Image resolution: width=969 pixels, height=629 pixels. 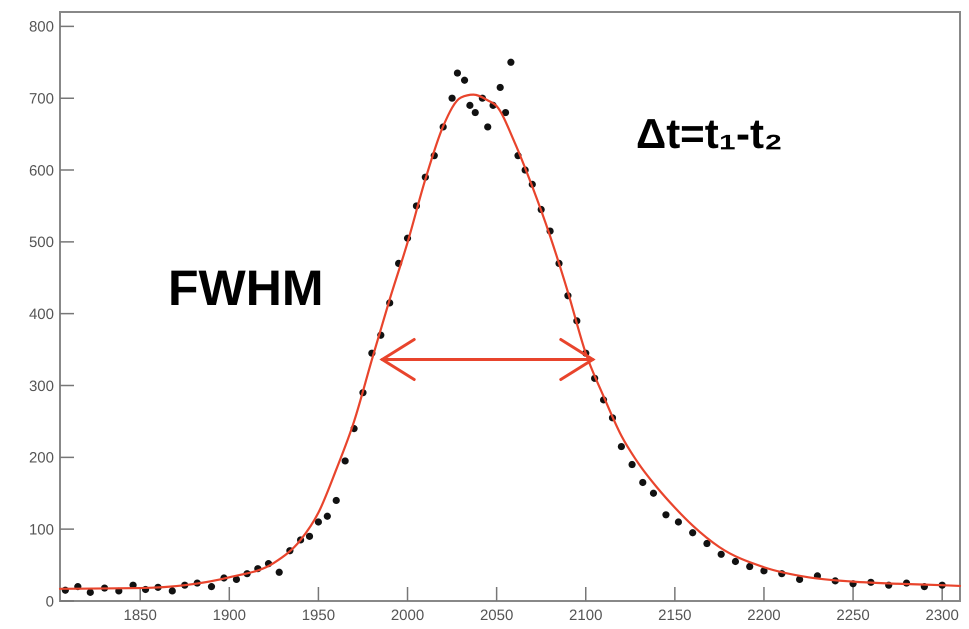 I want to click on x-tick-label: 2250, so click(x=853, y=615).